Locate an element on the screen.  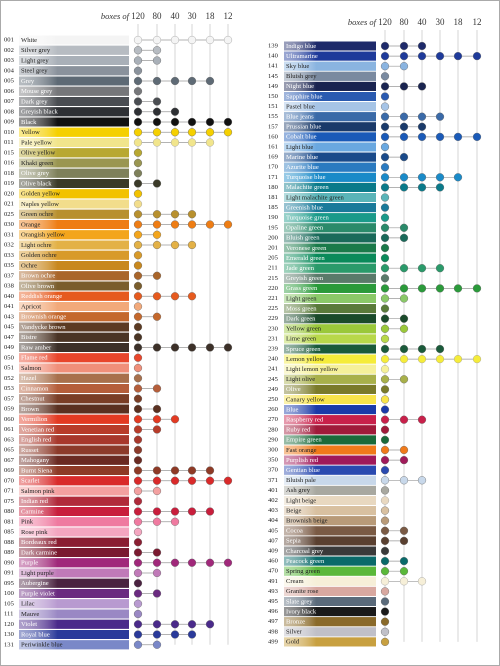
color-code: 015 is located at coordinates (9, 152).